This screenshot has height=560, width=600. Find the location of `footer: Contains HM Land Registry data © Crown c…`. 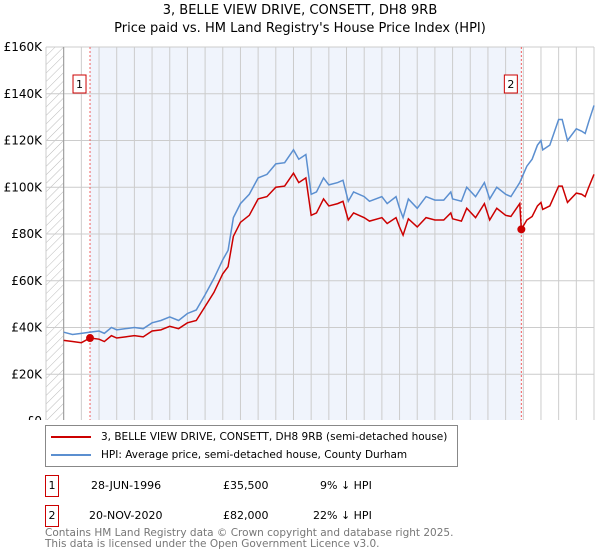

footer: Contains HM Land Registry data © Crown c… is located at coordinates (249, 539).